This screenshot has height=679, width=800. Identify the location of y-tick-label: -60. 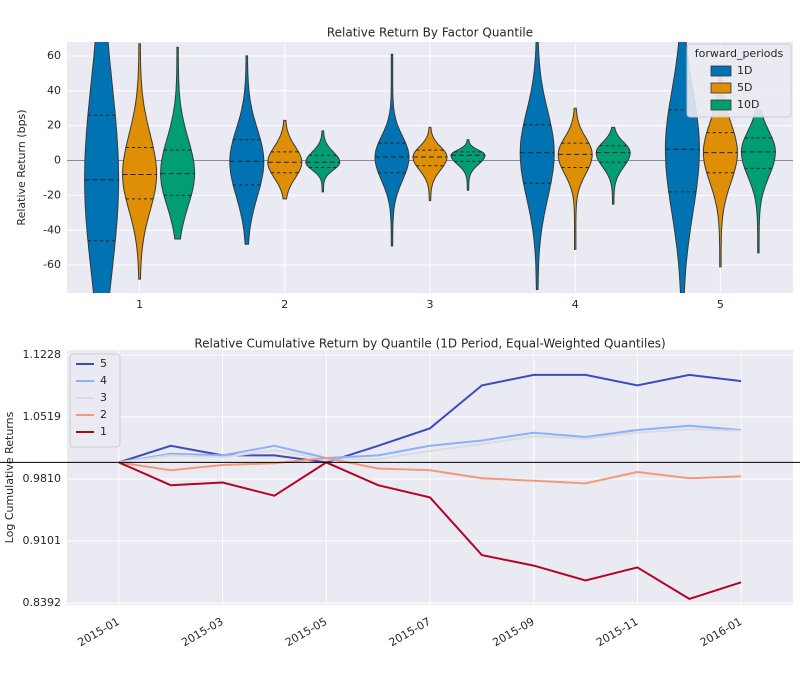
(52, 264).